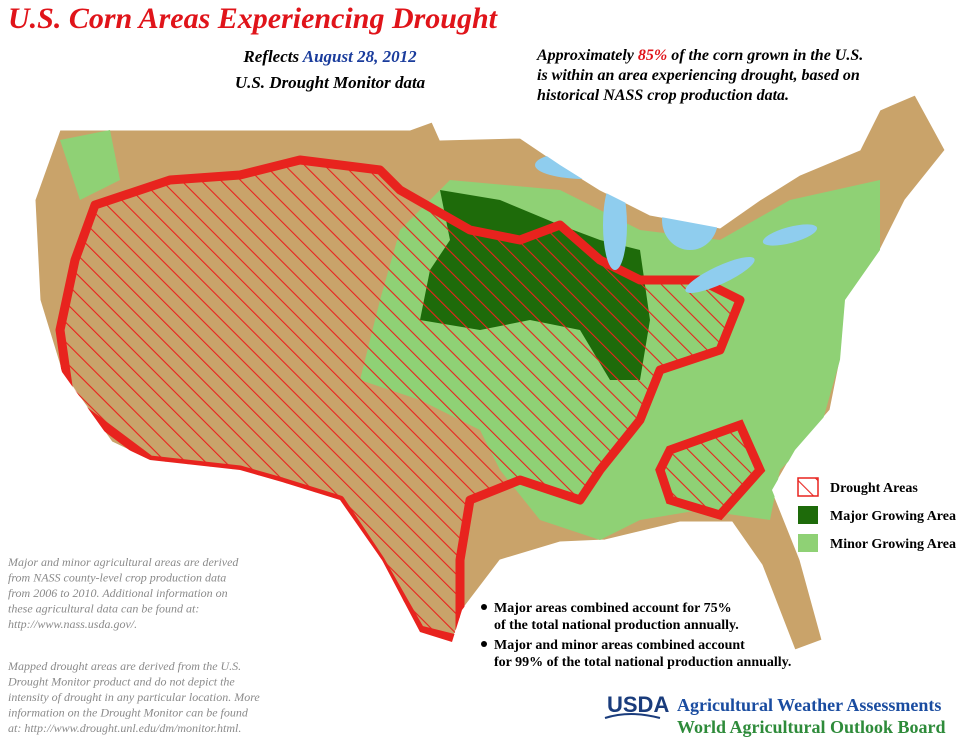 The height and width of the screenshot is (738, 970). Describe the element at coordinates (893, 516) in the screenshot. I see `legend-label: Major Growing Area` at that location.